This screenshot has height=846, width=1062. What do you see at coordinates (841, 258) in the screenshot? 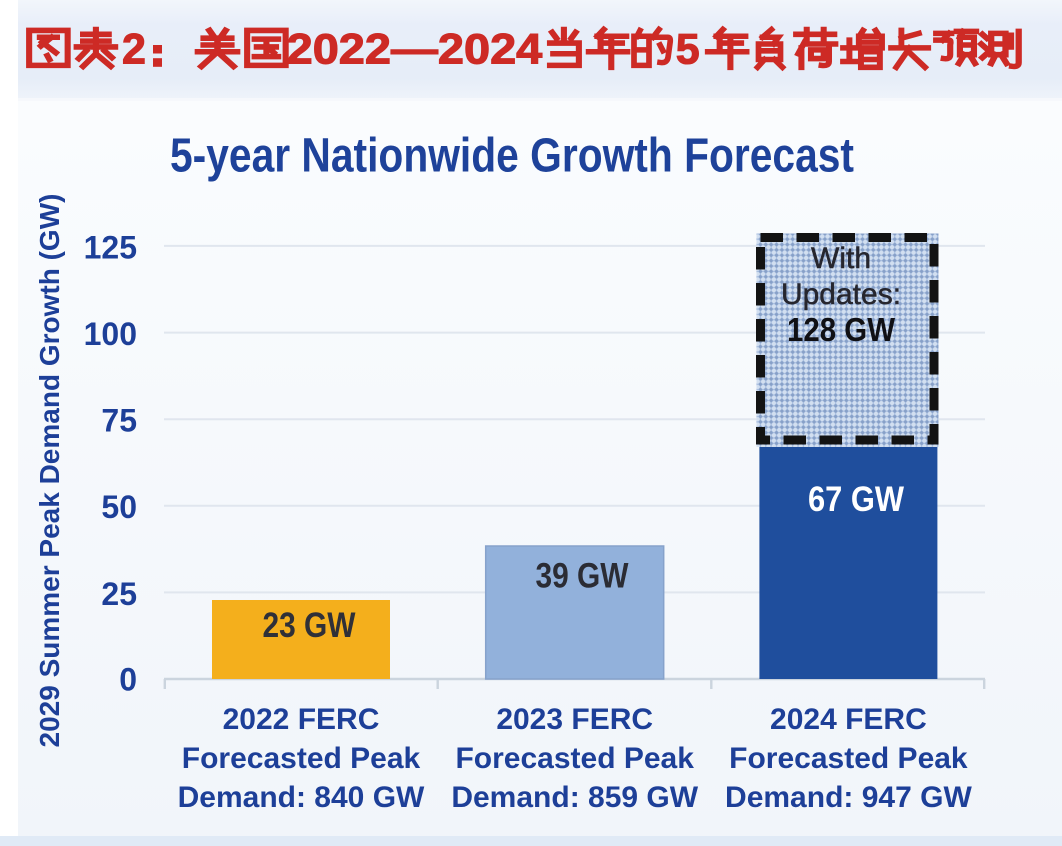
I see `svg-text: With` at bounding box center [841, 258].